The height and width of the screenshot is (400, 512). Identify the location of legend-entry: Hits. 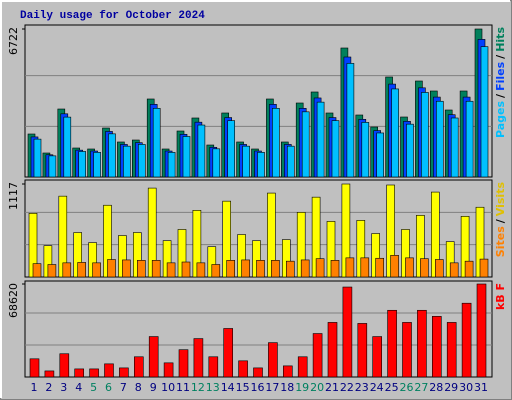
(500, 39).